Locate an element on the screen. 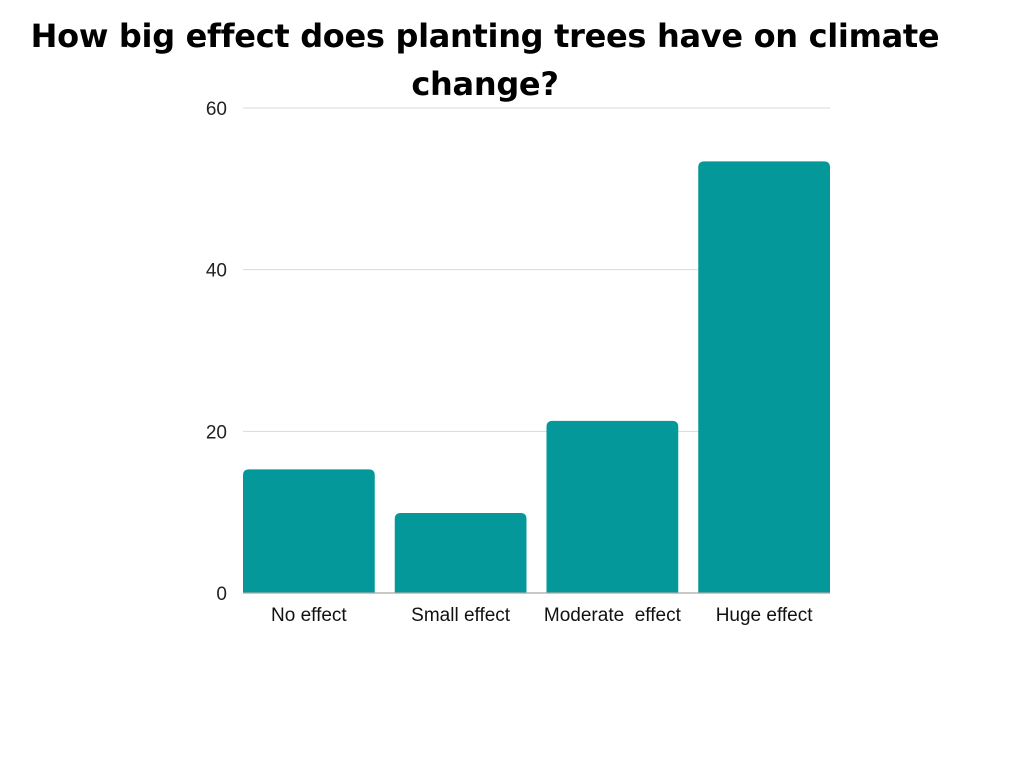 This screenshot has height=768, width=1024. bar-moderate-effect is located at coordinates (612, 506).